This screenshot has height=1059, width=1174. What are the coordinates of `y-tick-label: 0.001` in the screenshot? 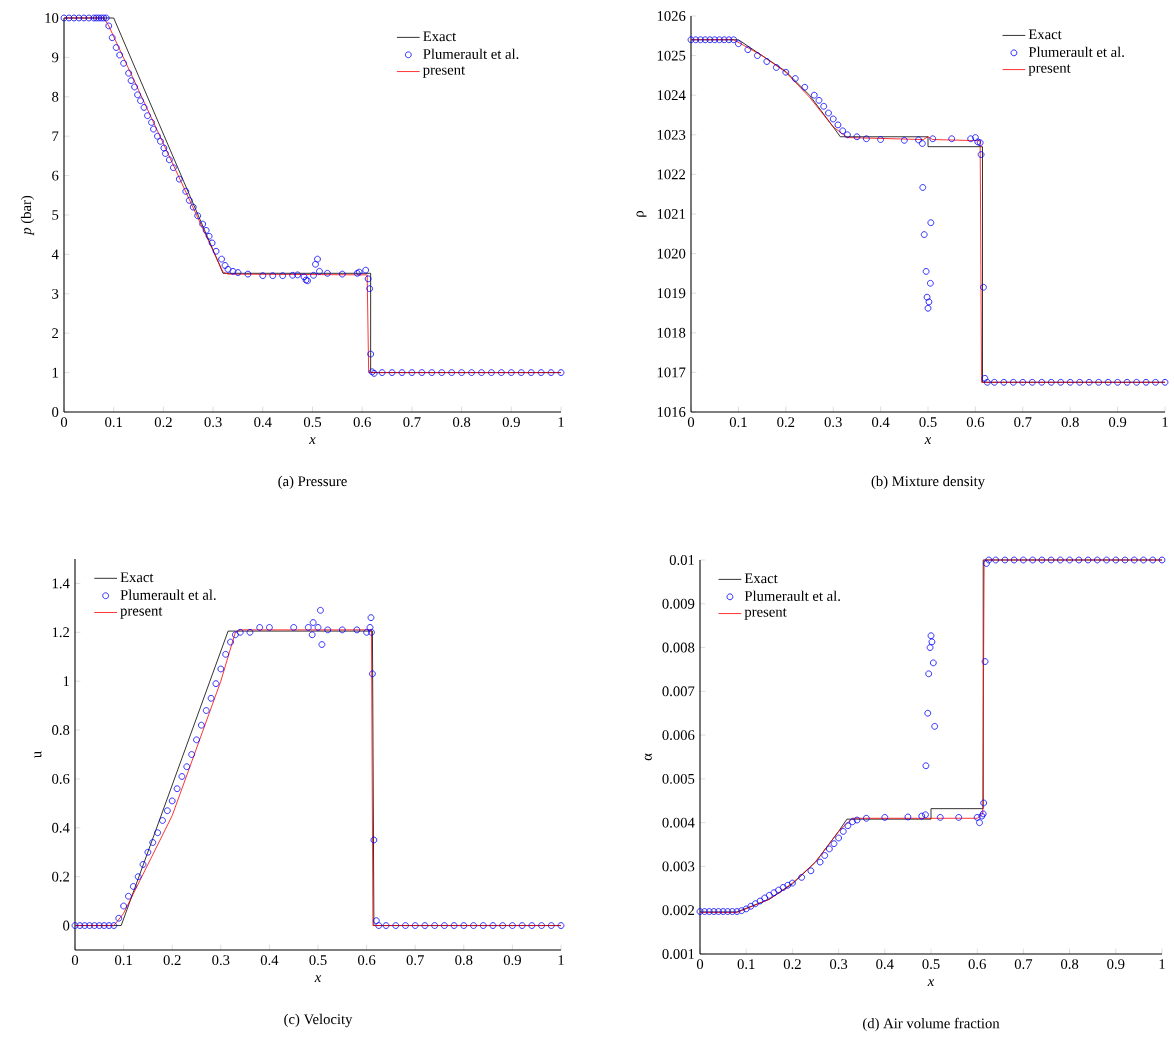 It's located at (678, 954).